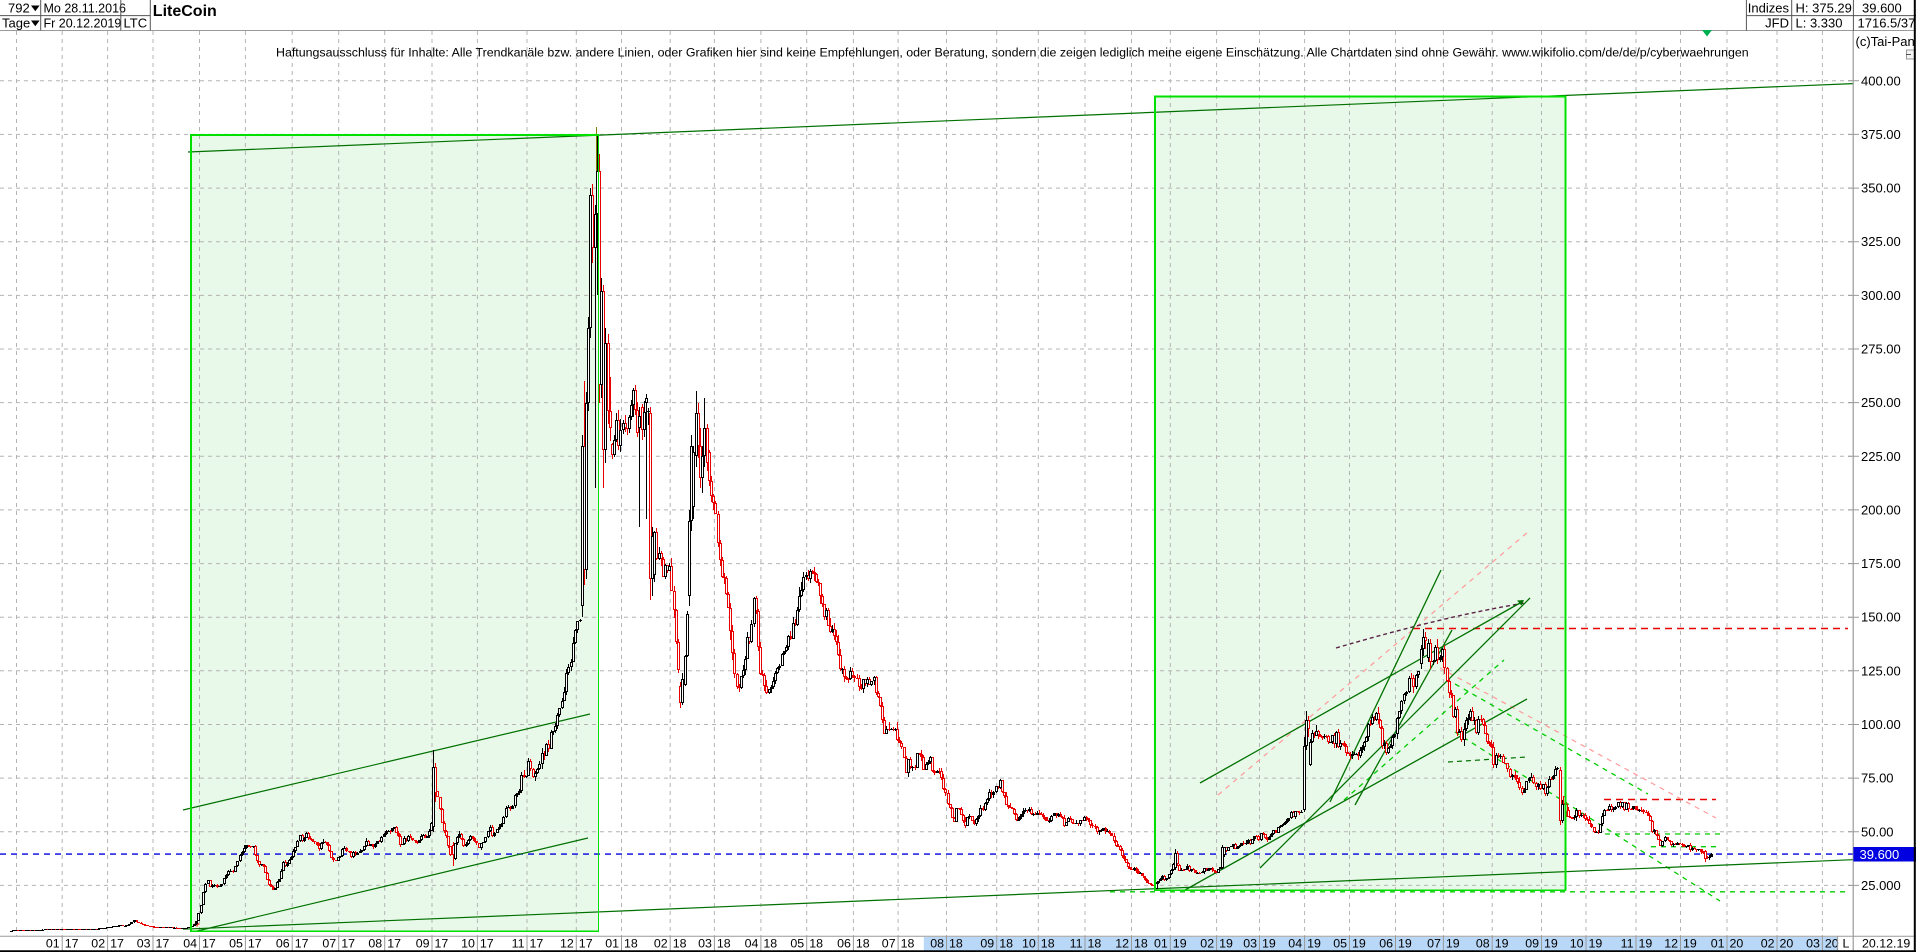 The height and width of the screenshot is (952, 1916). I want to click on svg-text: 400.00, so click(1881, 80).